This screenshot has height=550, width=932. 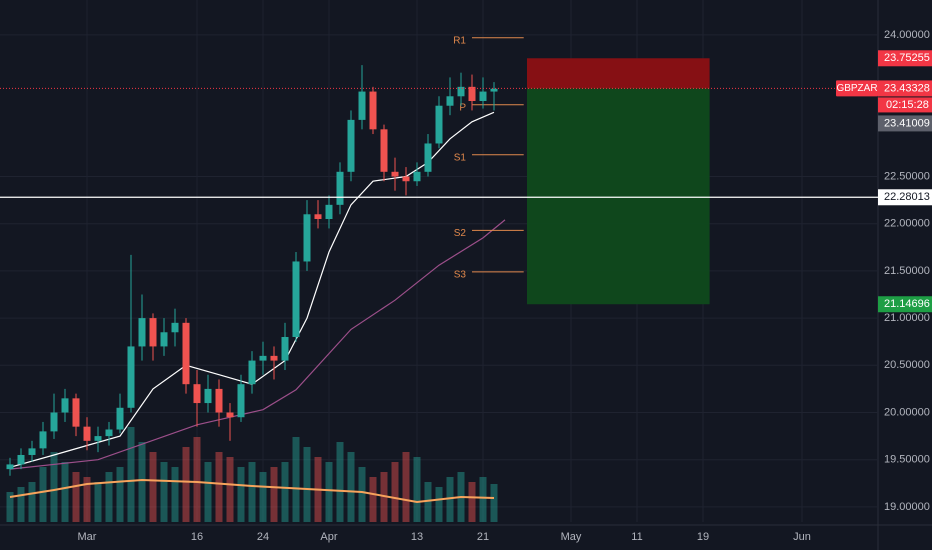 What do you see at coordinates (907, 88) in the screenshot?
I see `last-price-tag: 23.43328` at bounding box center [907, 88].